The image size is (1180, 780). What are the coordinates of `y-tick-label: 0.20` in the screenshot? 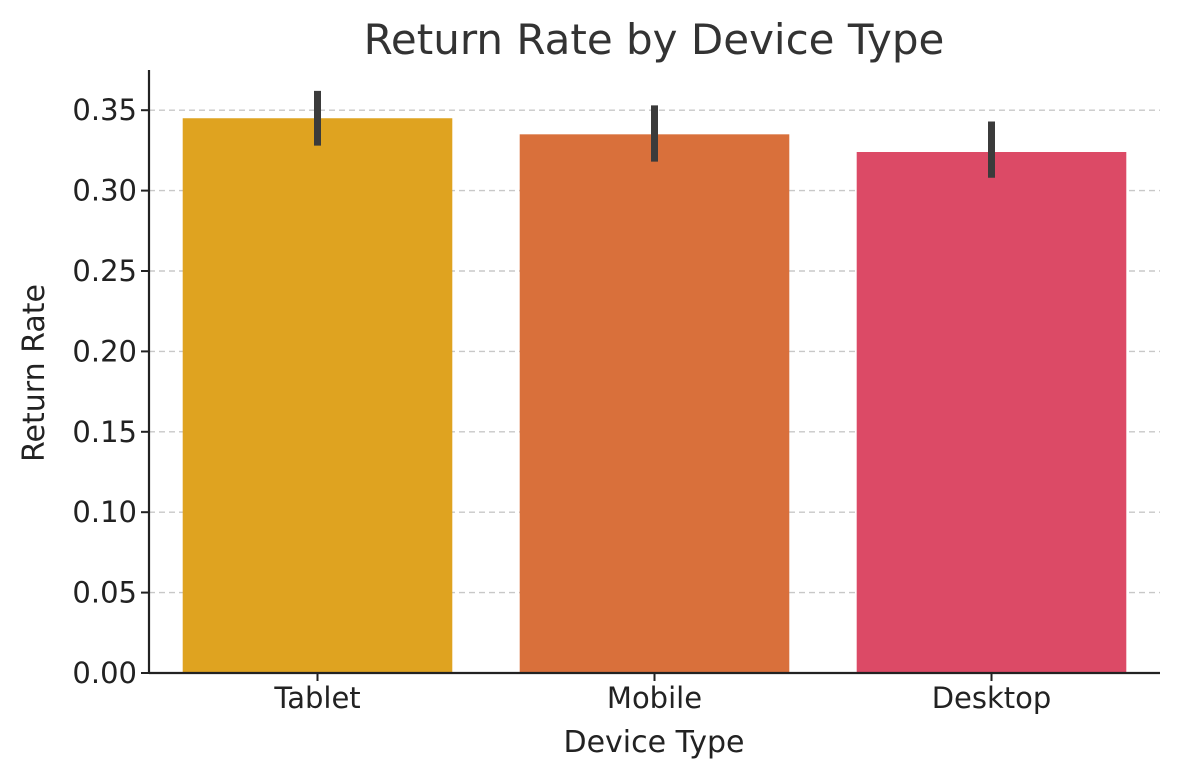 It's located at (104, 351).